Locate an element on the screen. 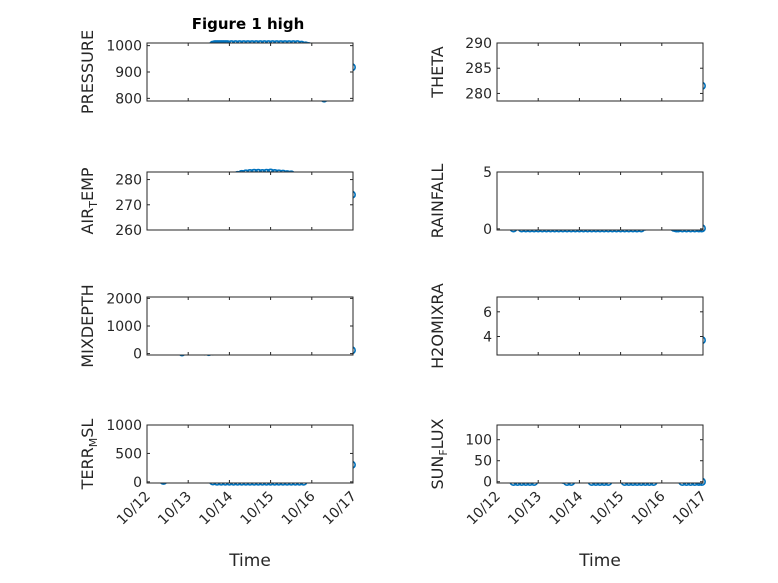  y-axis-label: SUNFLUX is located at coordinates (439, 453).